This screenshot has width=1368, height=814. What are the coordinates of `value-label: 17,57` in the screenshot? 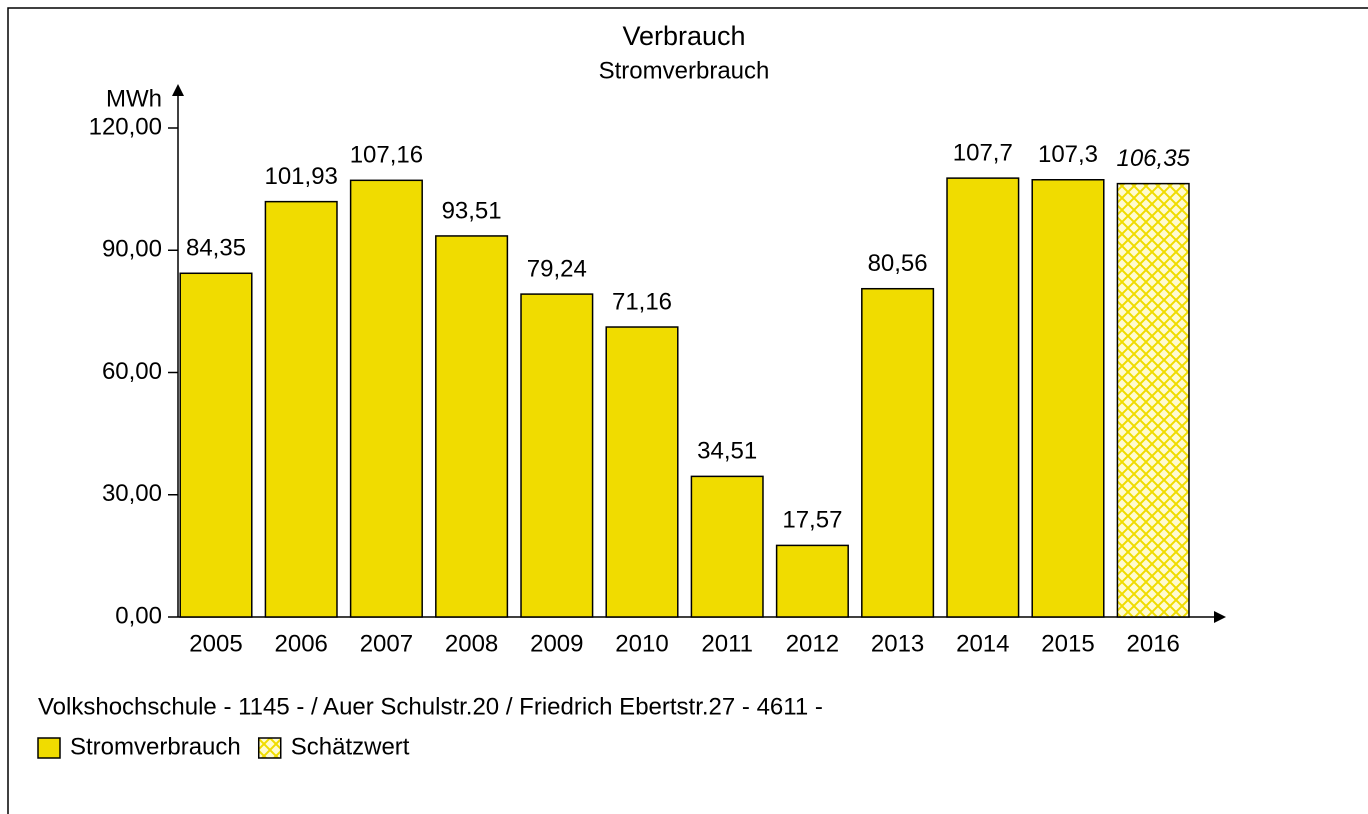 It's located at (812, 520).